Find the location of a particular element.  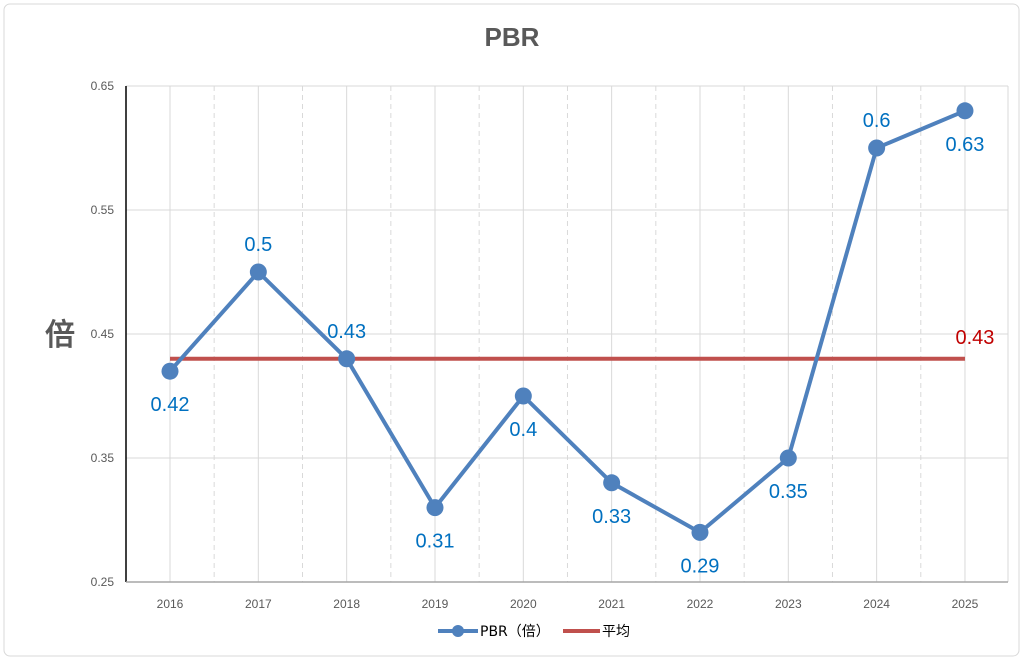

pbr-data-label: 0.63 is located at coordinates (965, 145).